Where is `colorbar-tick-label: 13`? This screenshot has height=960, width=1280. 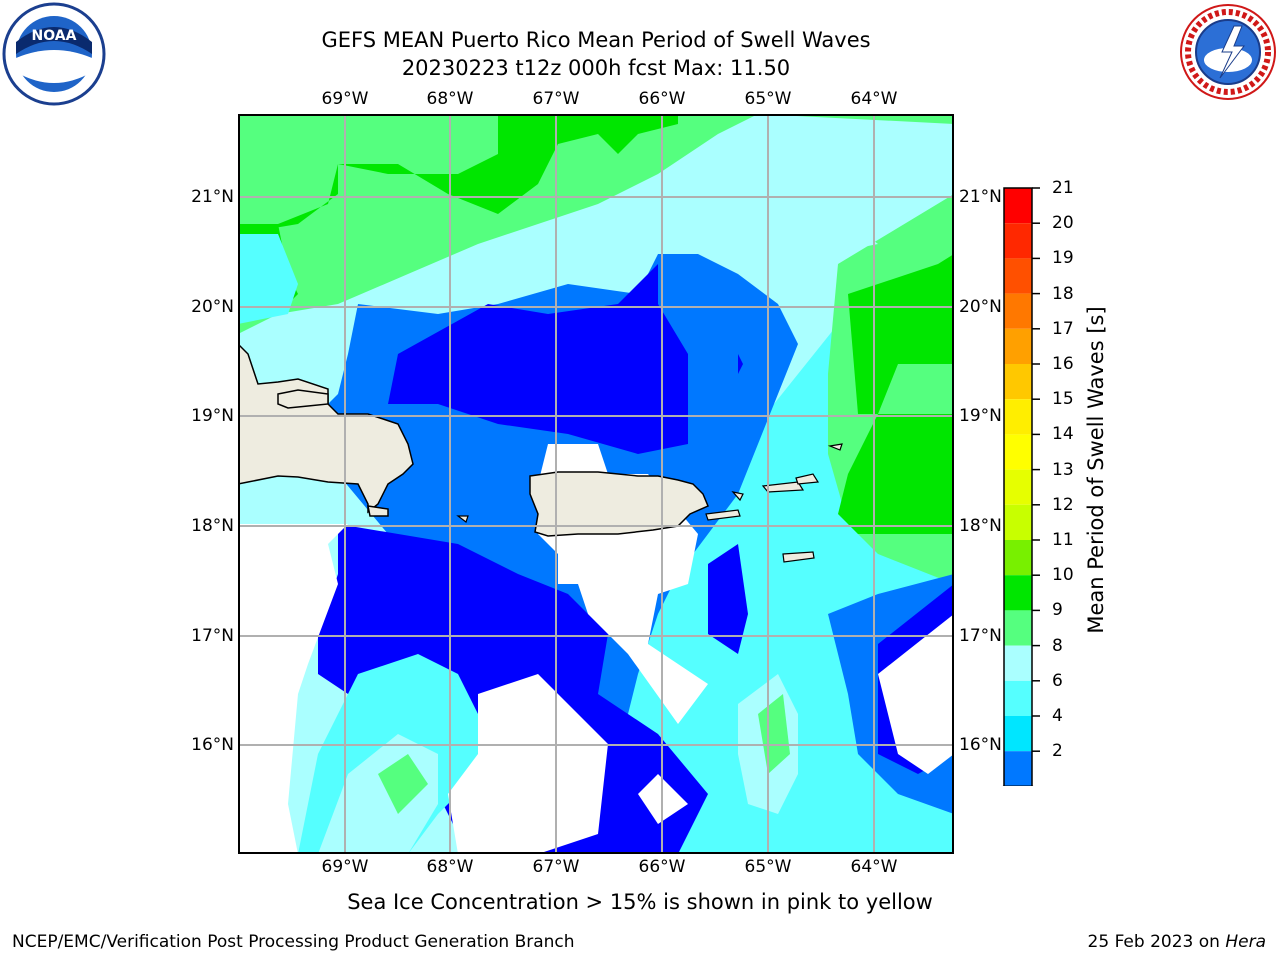 colorbar-tick-label: 13 is located at coordinates (1063, 469).